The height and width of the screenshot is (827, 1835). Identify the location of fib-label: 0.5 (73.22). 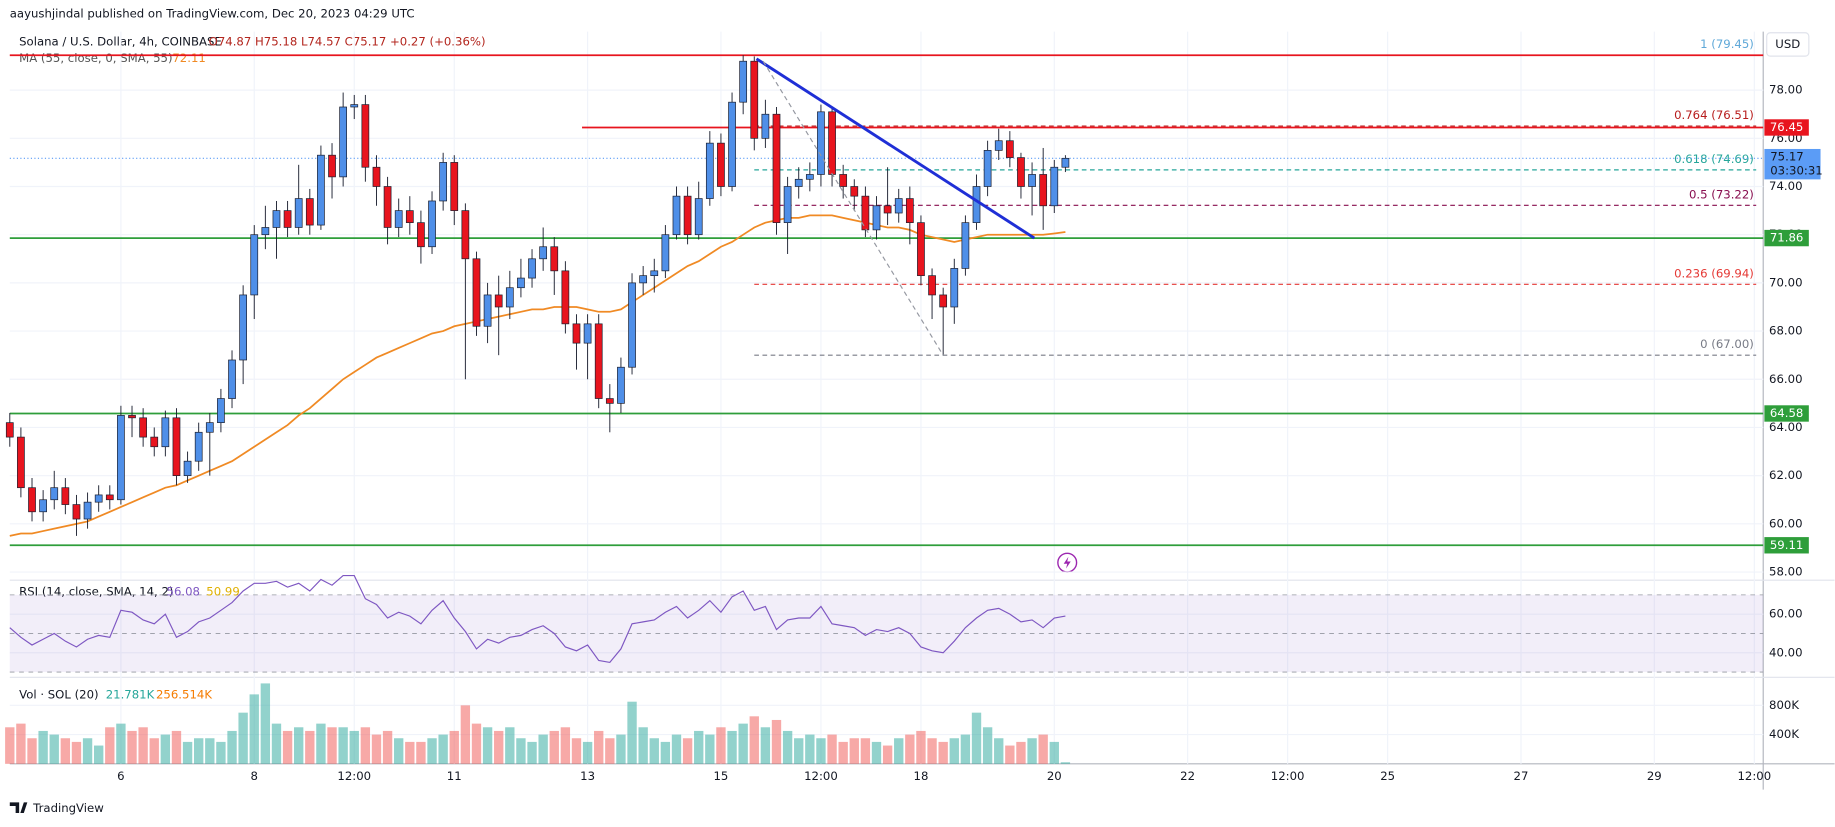
(1721, 194).